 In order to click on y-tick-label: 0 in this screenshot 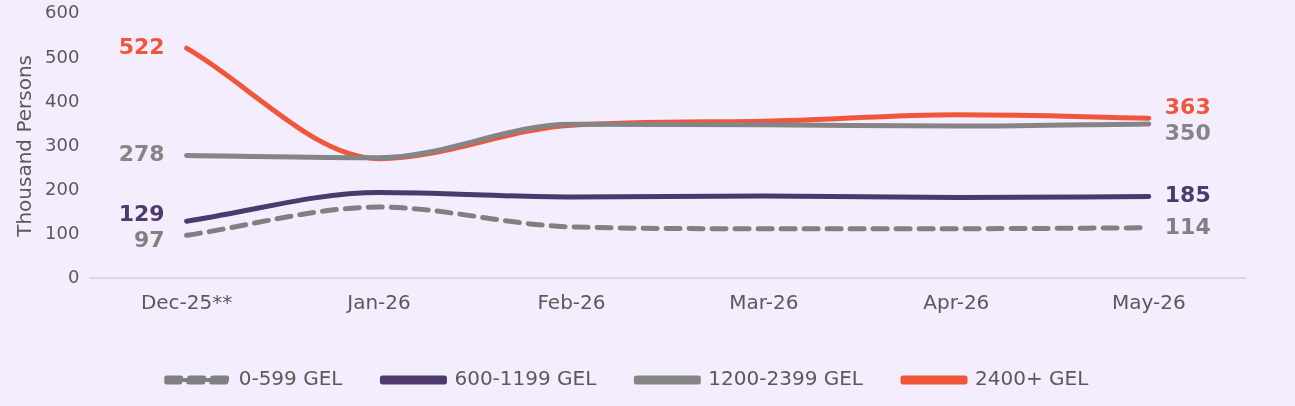, I will do `click(73, 276)`.